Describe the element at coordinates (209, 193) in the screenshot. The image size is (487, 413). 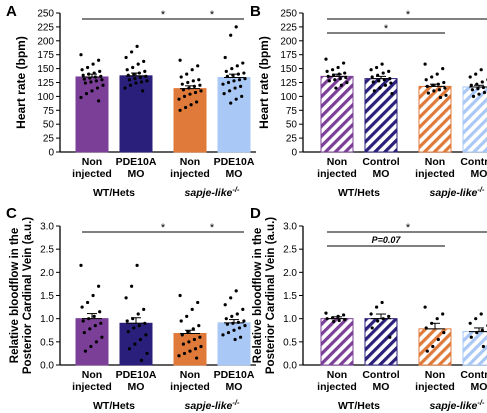
I see `group-label-text: sapje-like` at that location.